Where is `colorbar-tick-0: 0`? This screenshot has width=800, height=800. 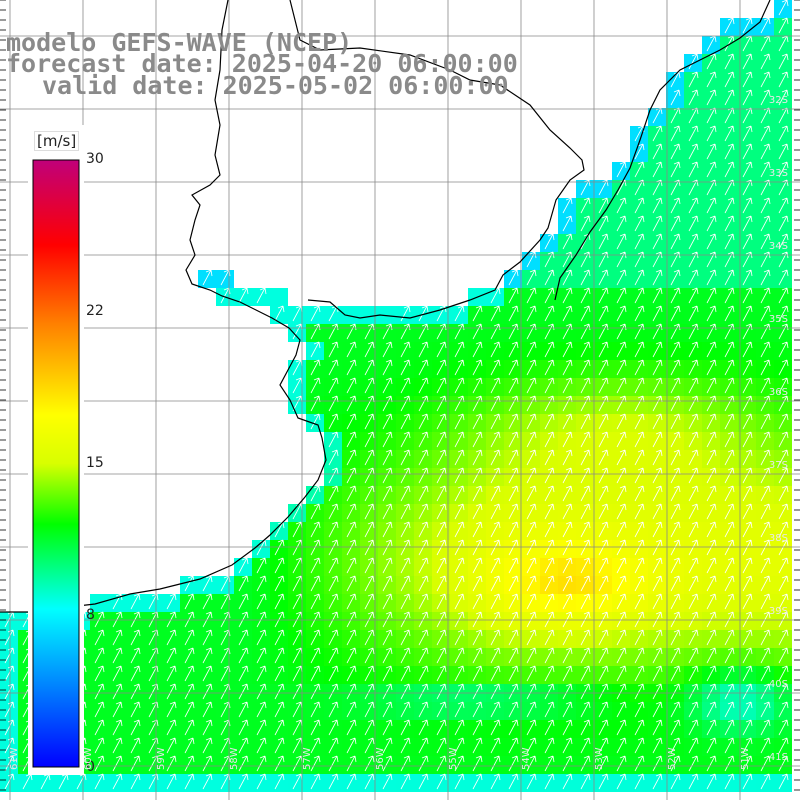 colorbar-tick-0: 0 is located at coordinates (90, 767).